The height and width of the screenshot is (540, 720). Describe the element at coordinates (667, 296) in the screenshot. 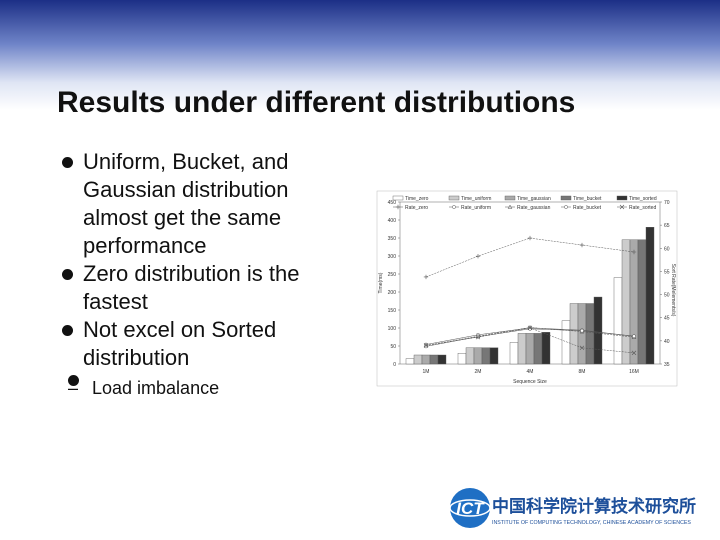

I see `y2-tick-label: 50` at that location.